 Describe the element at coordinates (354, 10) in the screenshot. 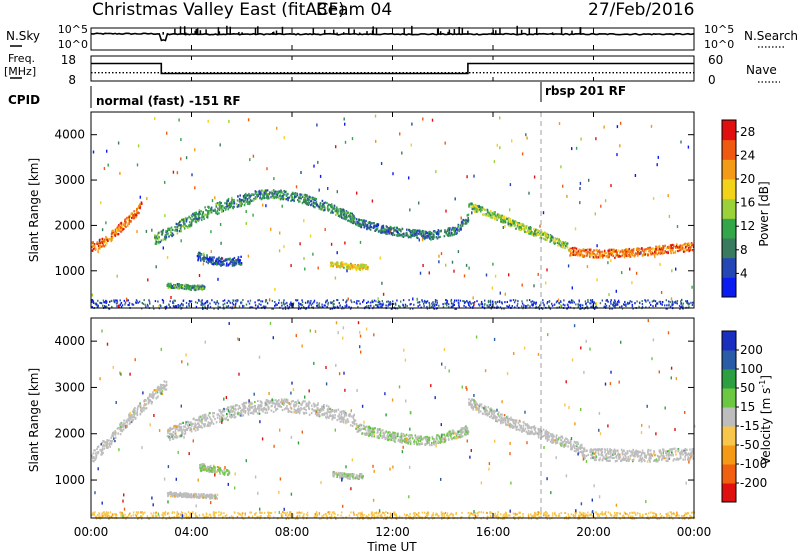

I see `beam-label: Beam 04` at that location.